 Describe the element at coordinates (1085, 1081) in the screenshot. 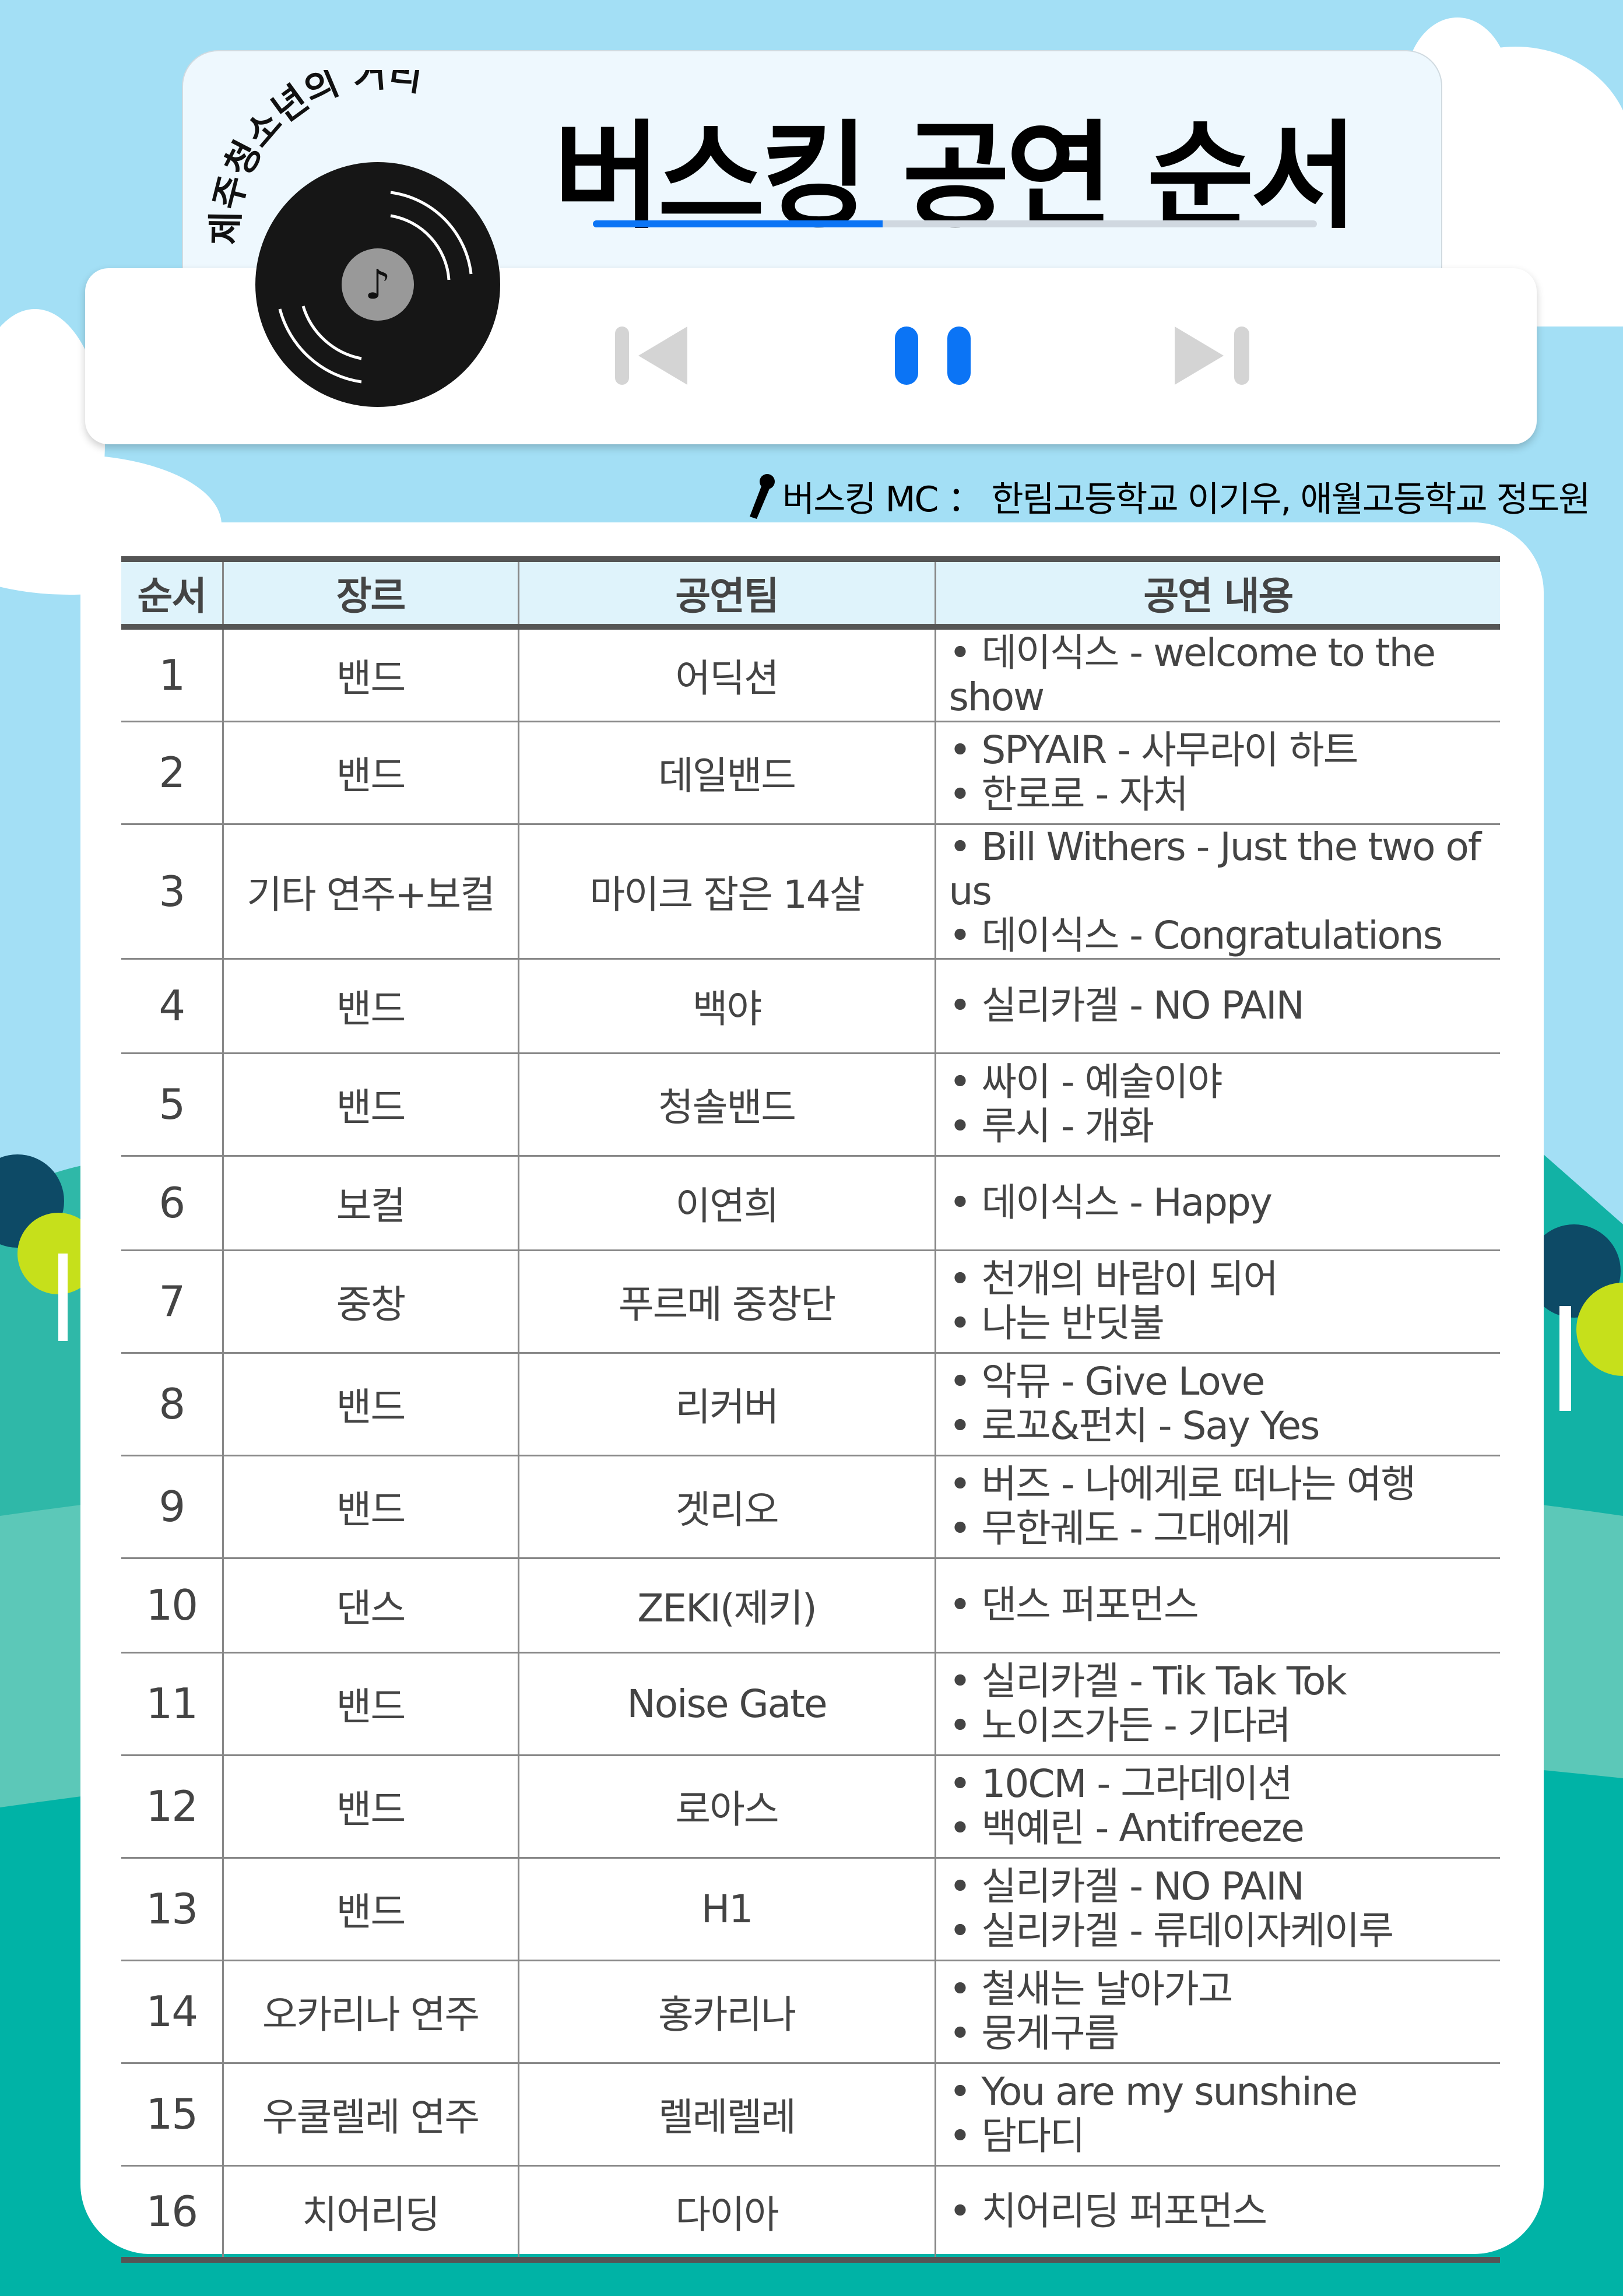

I see `song-item: • 싸이 - 예술이야` at that location.